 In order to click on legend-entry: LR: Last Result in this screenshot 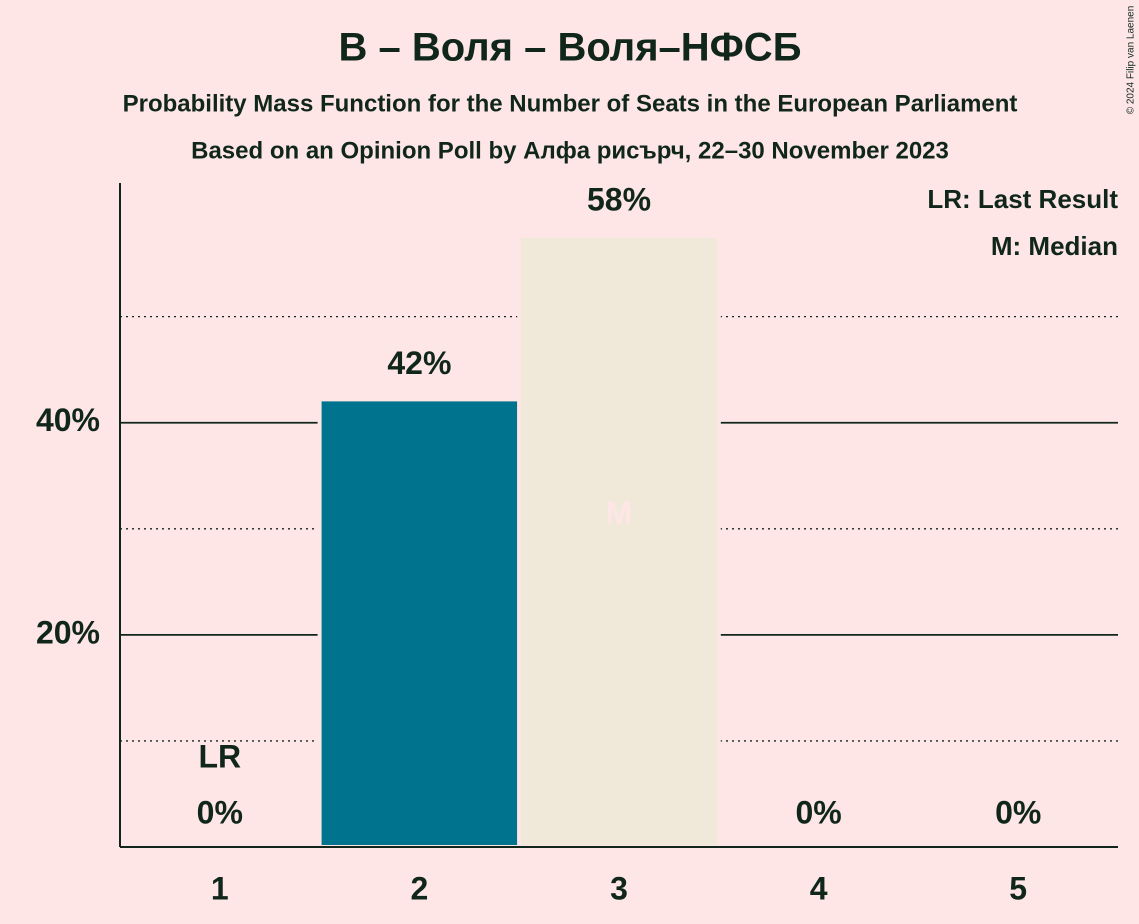, I will do `click(1022, 199)`.